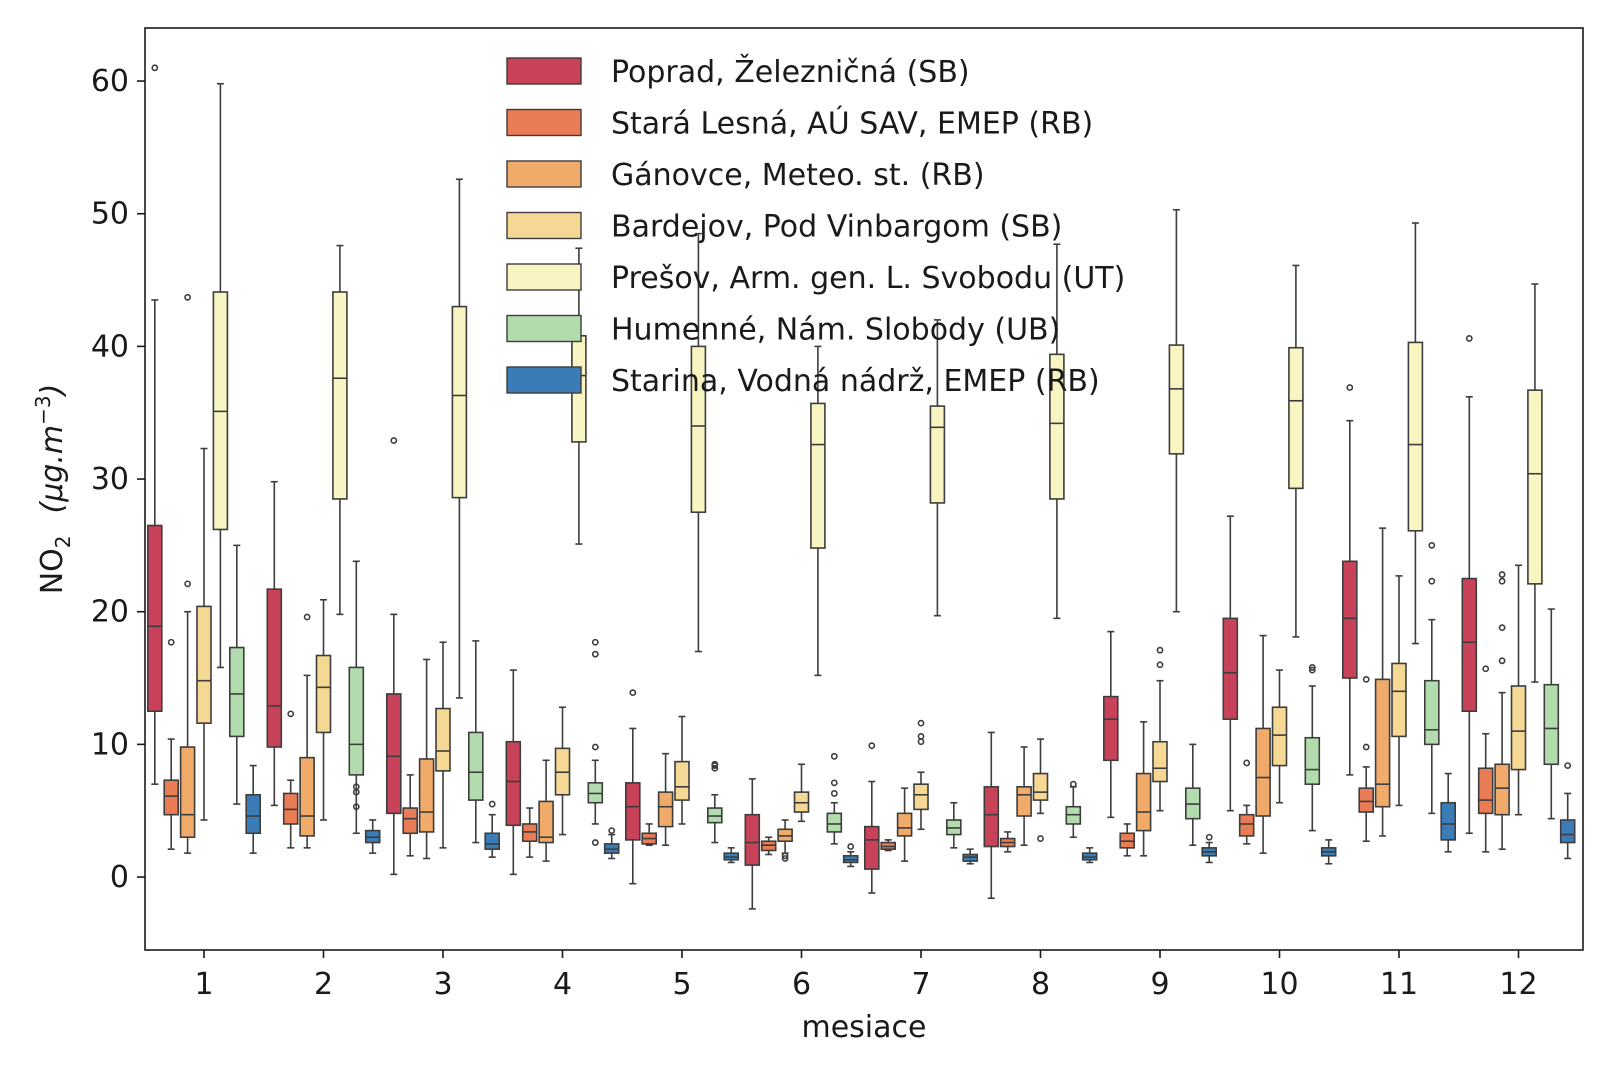 The image size is (1600, 1067). What do you see at coordinates (110, 346) in the screenshot?
I see `y-tick-label: 40` at bounding box center [110, 346].